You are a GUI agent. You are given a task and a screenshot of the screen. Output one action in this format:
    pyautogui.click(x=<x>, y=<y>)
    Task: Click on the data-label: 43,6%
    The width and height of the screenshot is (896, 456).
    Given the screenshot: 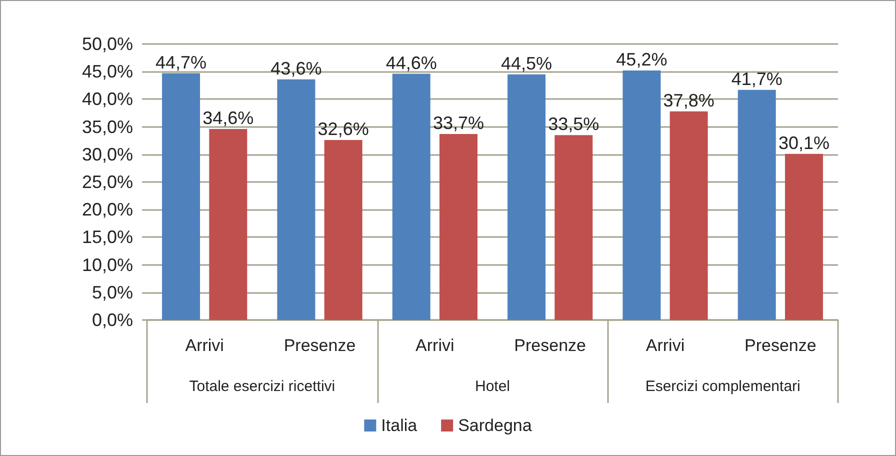 What is the action you would take?
    pyautogui.click(x=296, y=68)
    